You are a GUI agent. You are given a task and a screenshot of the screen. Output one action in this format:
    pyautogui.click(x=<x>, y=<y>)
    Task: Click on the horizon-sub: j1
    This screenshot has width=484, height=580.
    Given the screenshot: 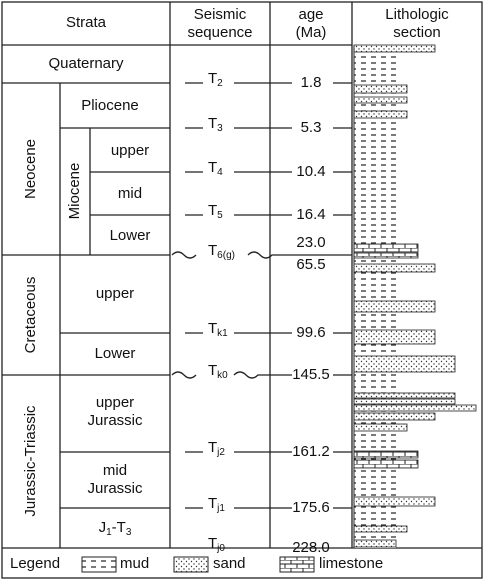 What is the action you would take?
    pyautogui.click(x=220, y=508)
    